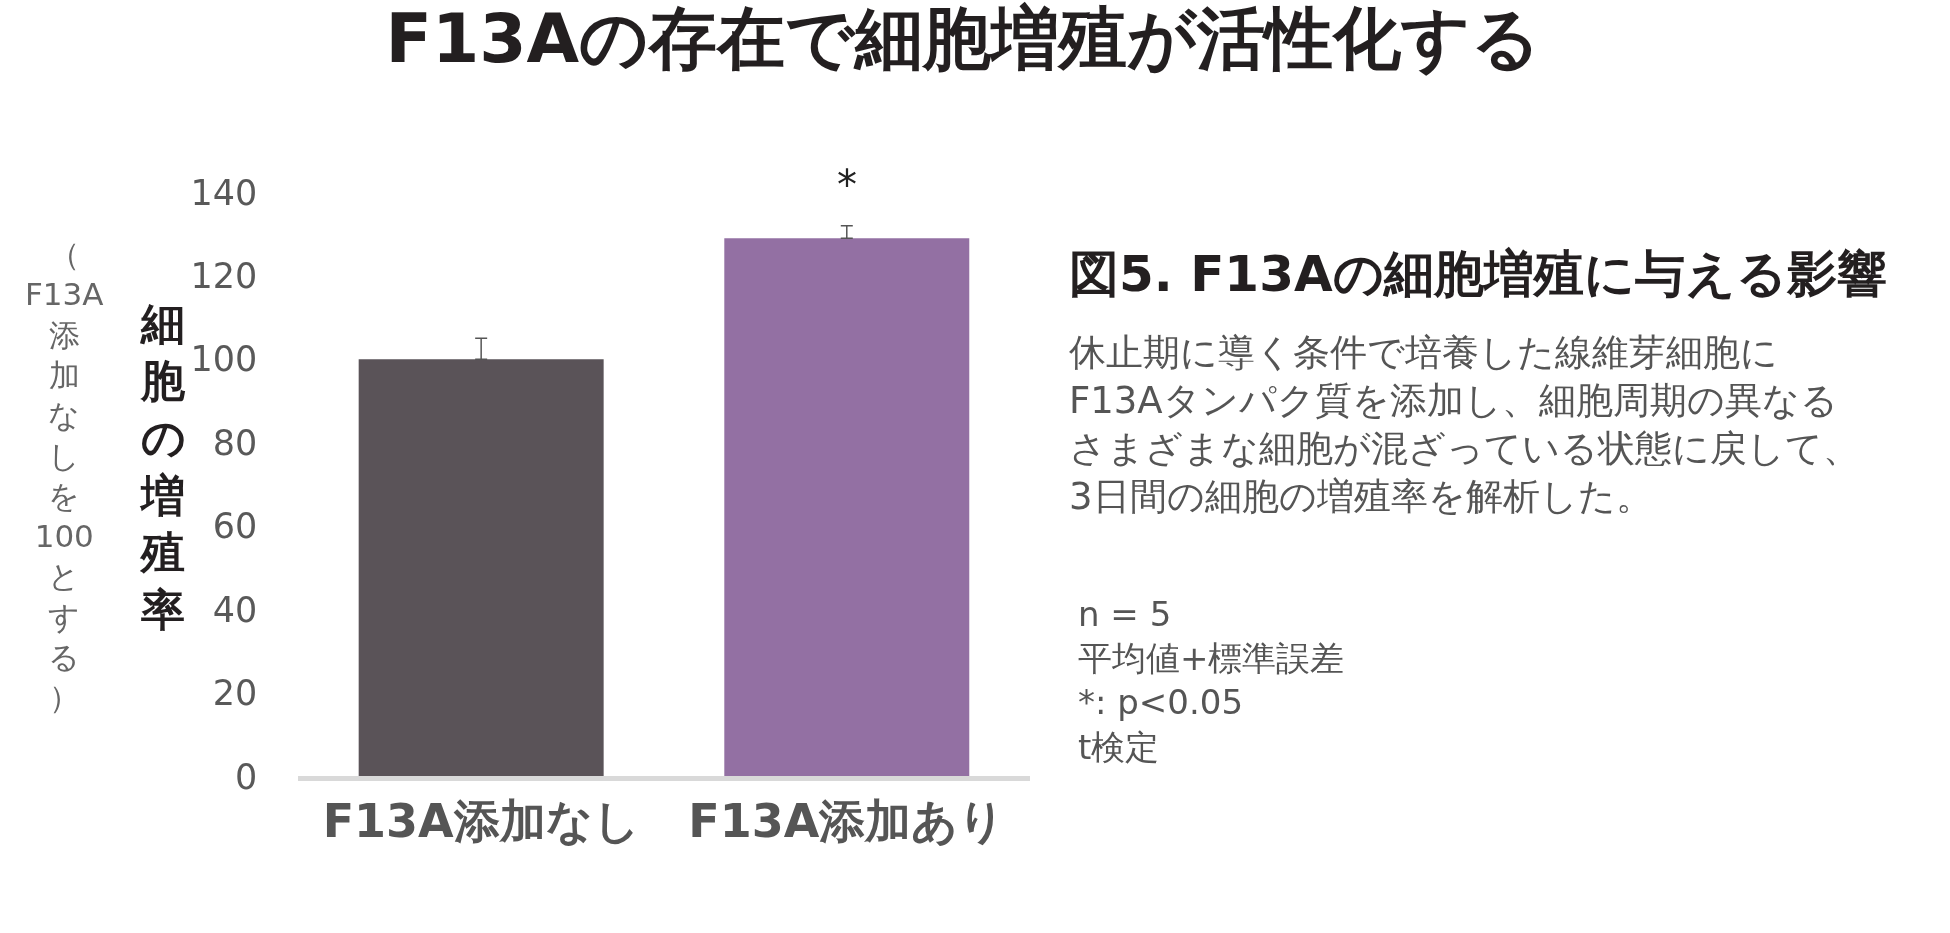  Describe the element at coordinates (1478, 274) in the screenshot. I see `caption: 図5. F13Aの細胞増殖に与える影響` at that location.